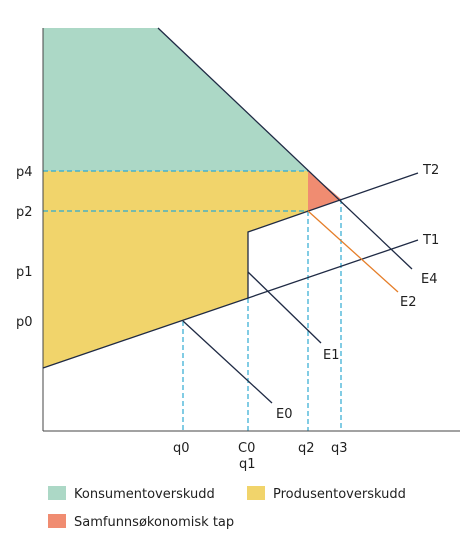  I want to click on e1-pointer, so click(284, 307).